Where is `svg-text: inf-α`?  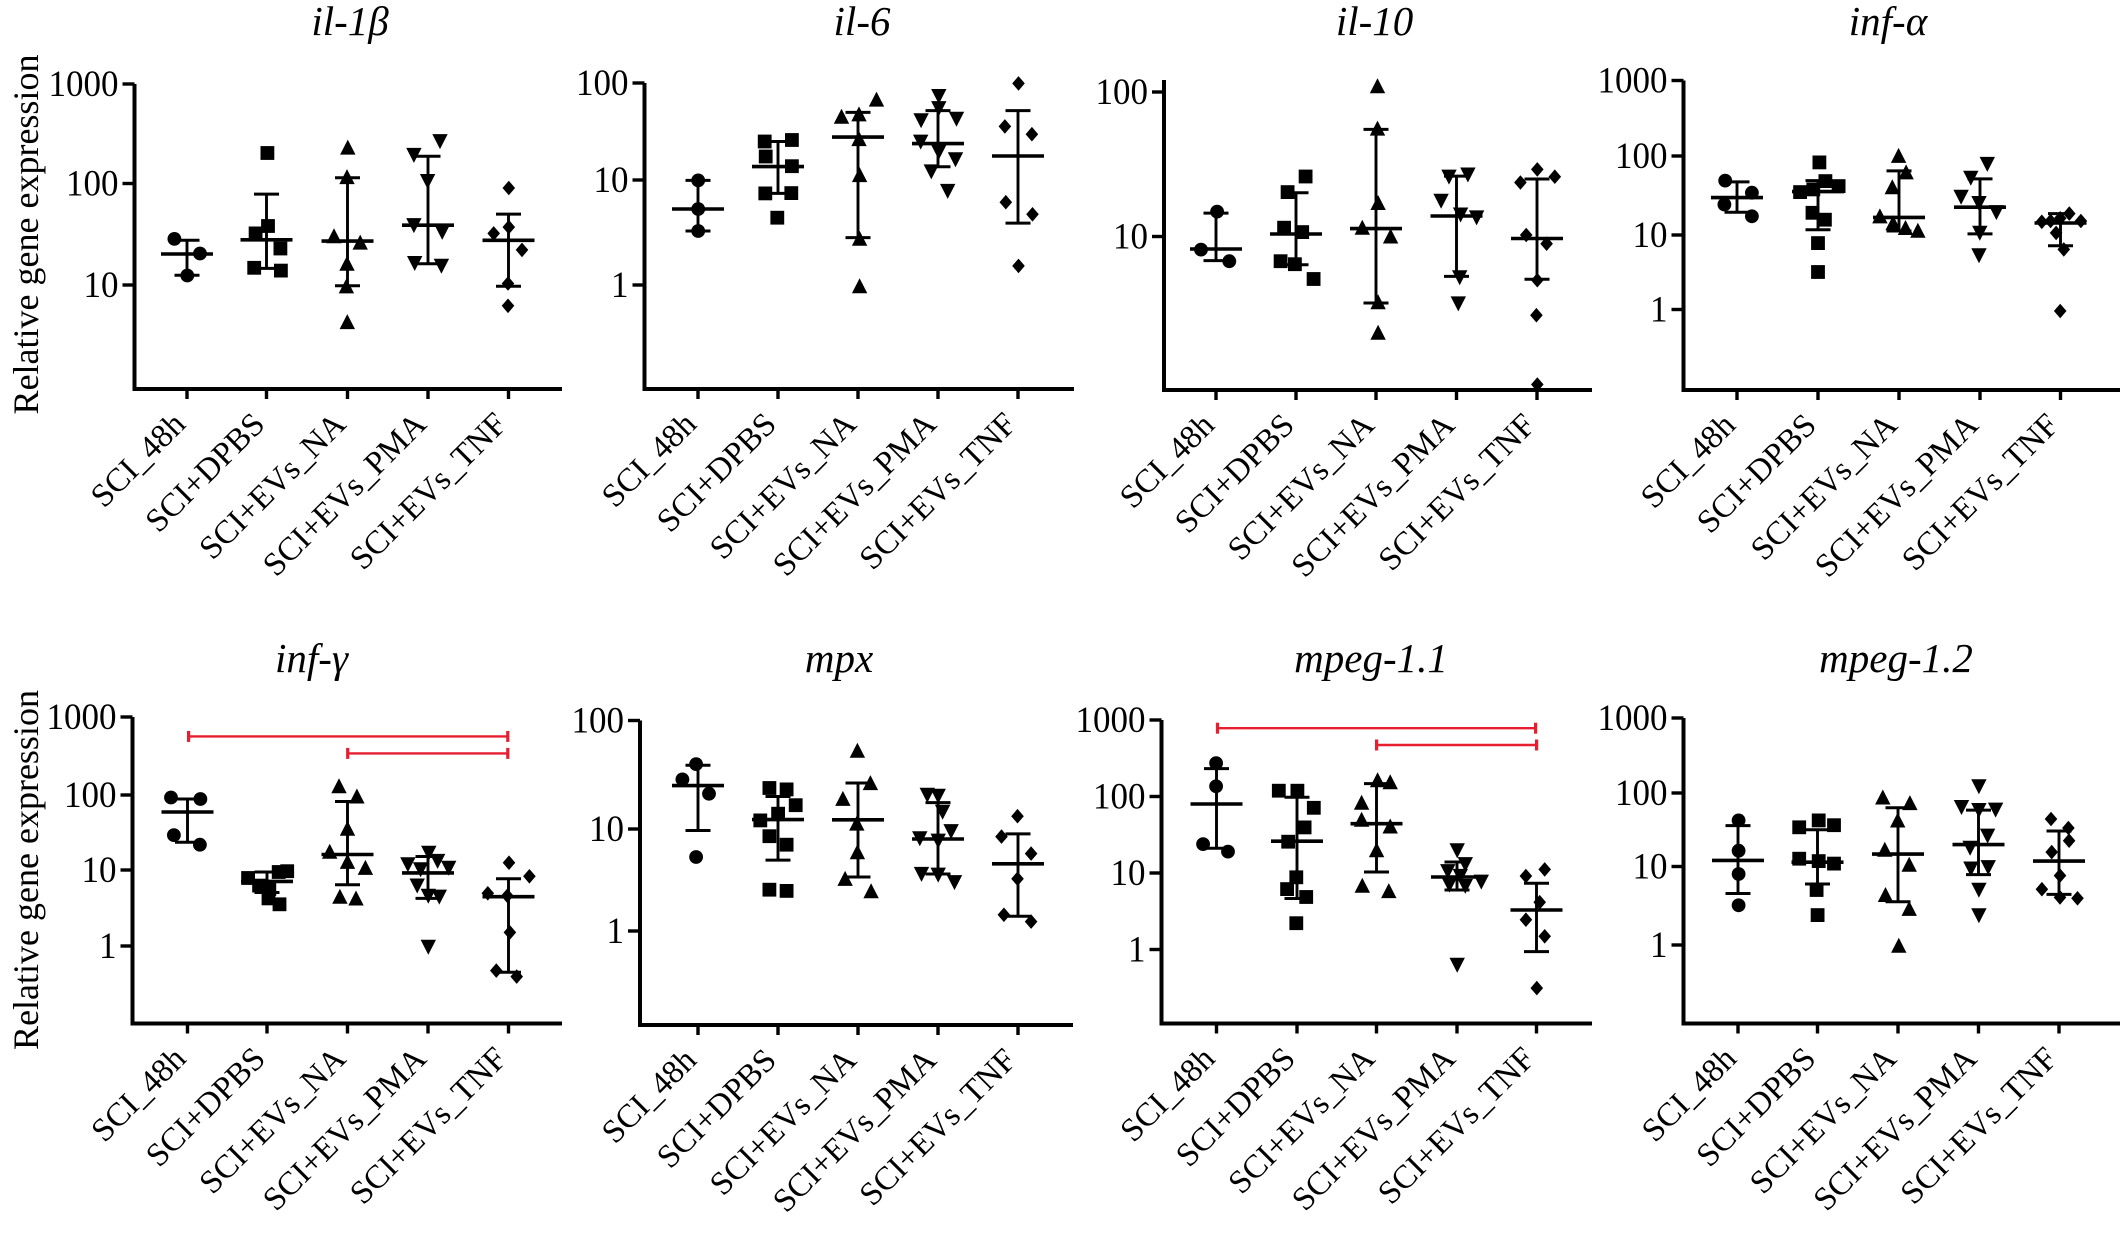 svg-text: inf-α is located at coordinates (1889, 22).